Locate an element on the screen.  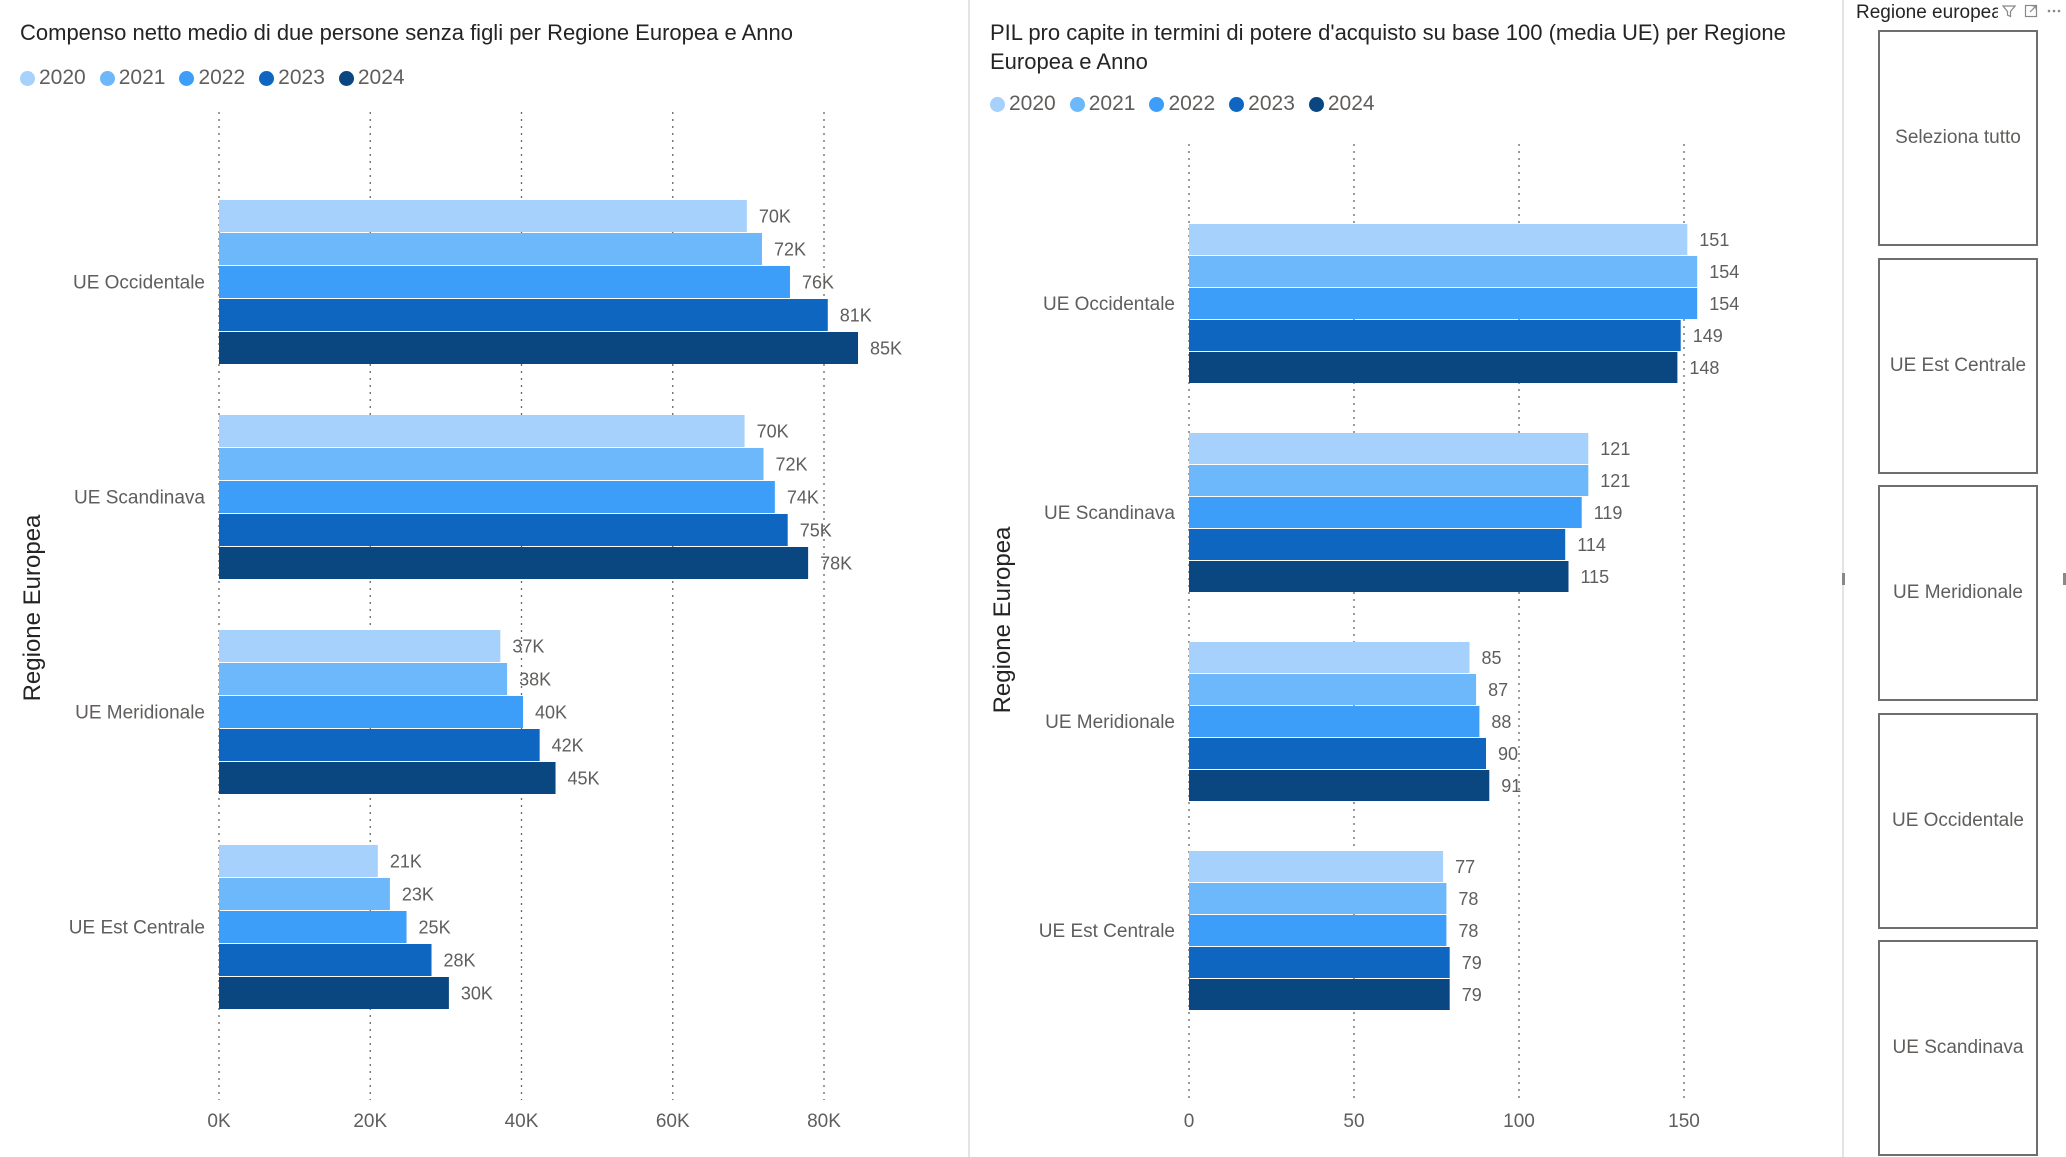
legend-label: 2020 is located at coordinates (62, 77).